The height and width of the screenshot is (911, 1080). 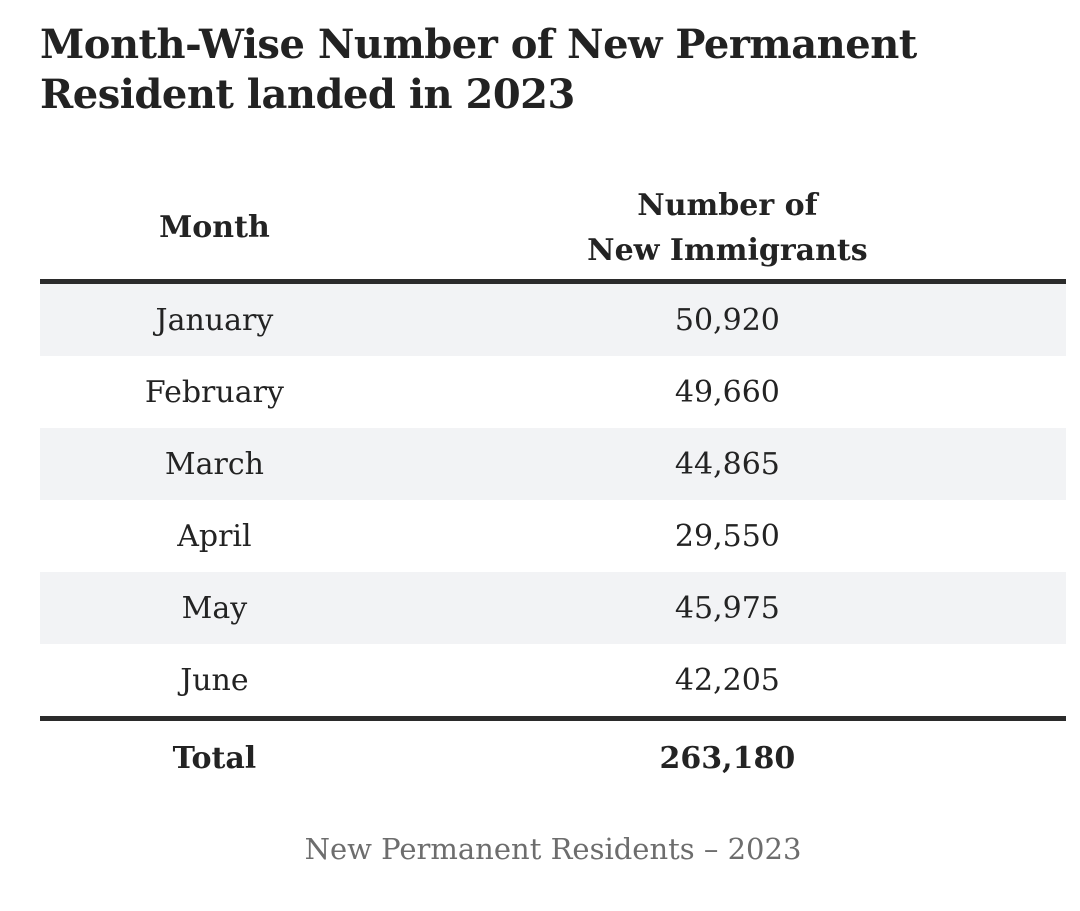 I want to click on count-cell: 44,865, so click(x=727, y=464).